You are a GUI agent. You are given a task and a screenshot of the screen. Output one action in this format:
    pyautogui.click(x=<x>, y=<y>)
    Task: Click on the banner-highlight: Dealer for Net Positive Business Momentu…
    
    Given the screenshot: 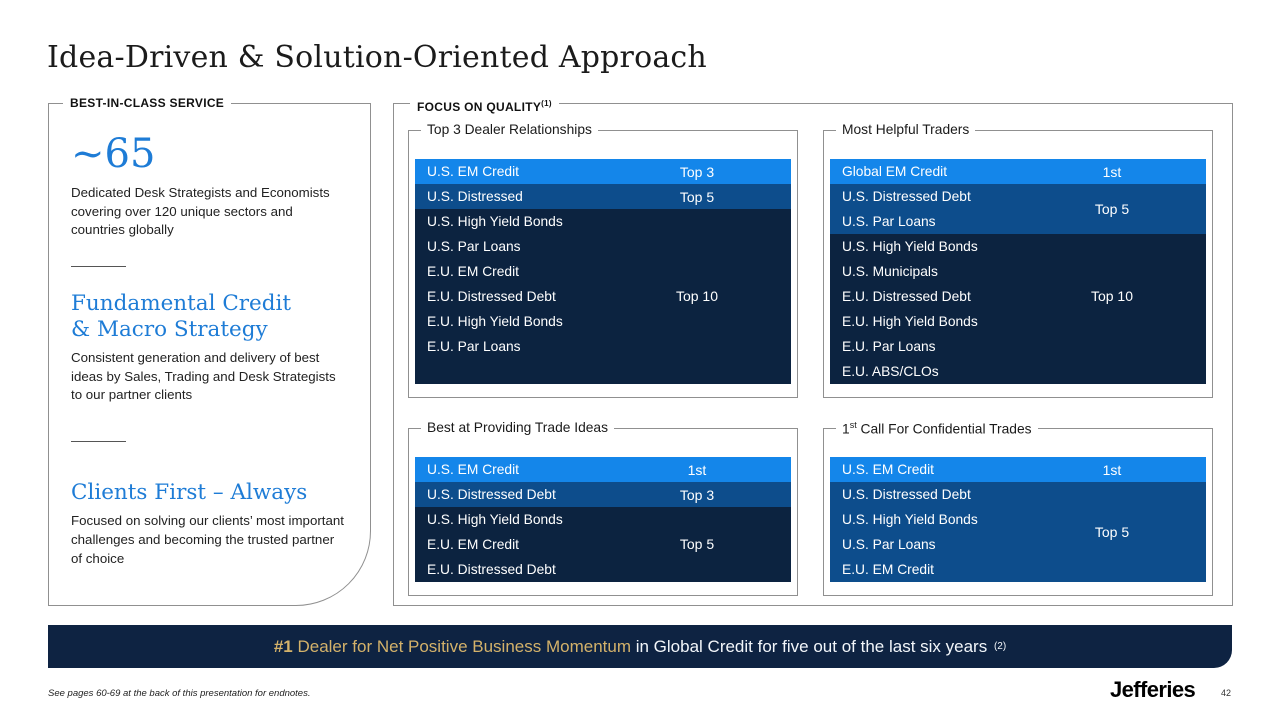 What is the action you would take?
    pyautogui.click(x=461, y=646)
    